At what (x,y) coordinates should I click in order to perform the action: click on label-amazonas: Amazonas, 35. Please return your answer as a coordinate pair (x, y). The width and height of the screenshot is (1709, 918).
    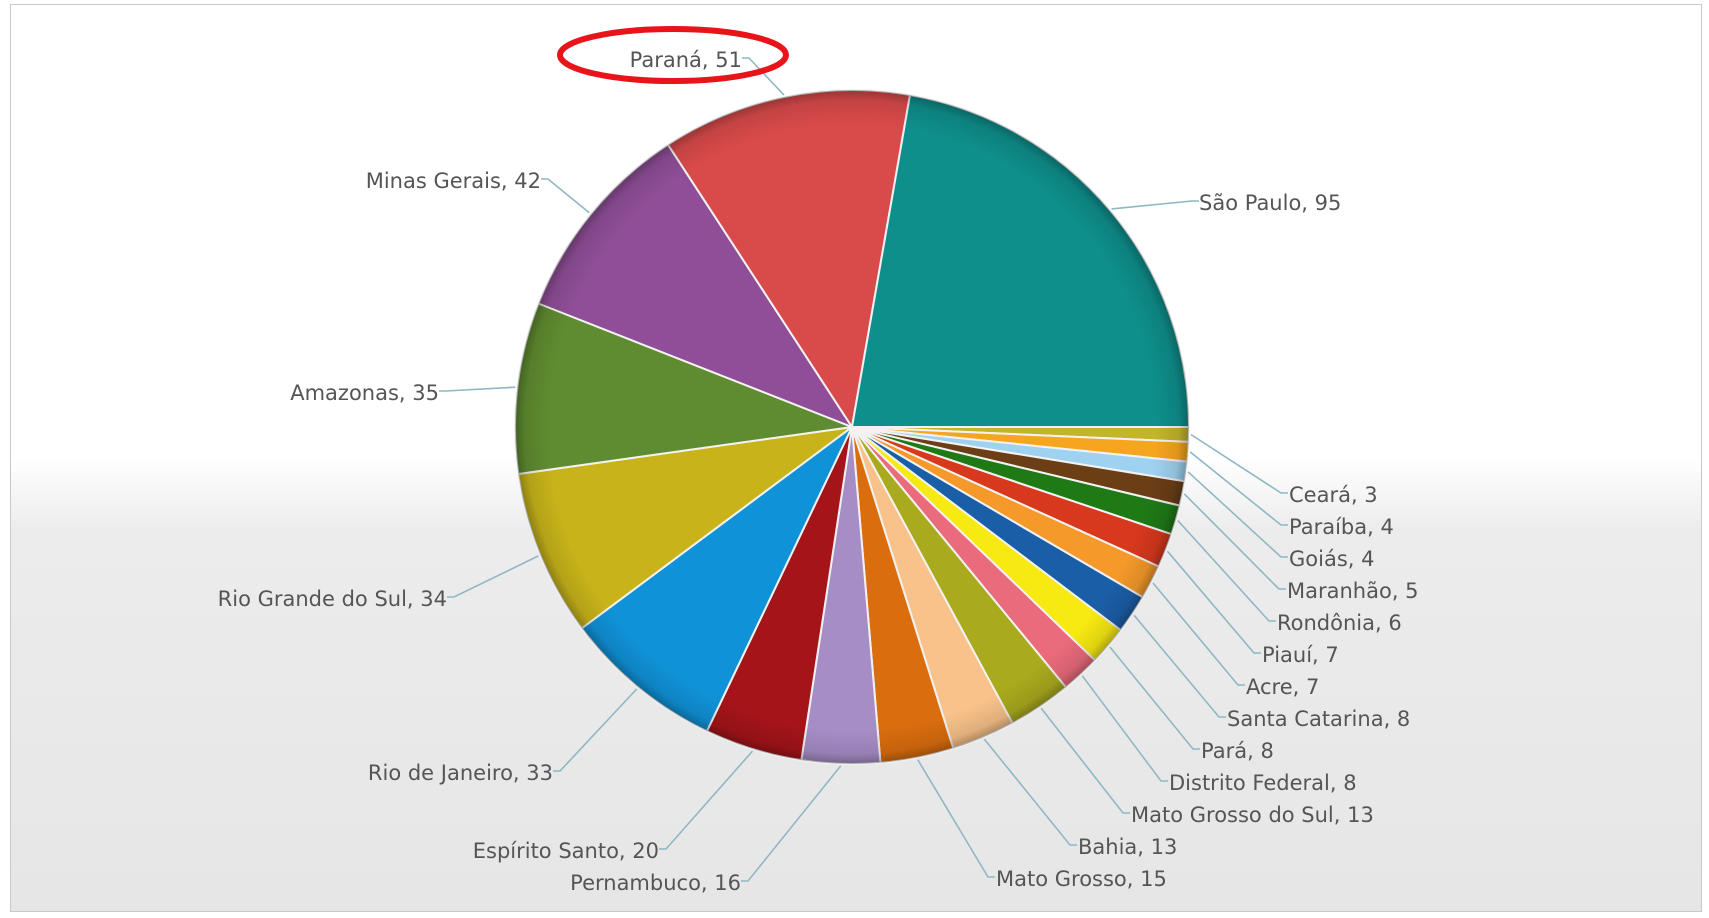
    Looking at the image, I should click on (364, 393).